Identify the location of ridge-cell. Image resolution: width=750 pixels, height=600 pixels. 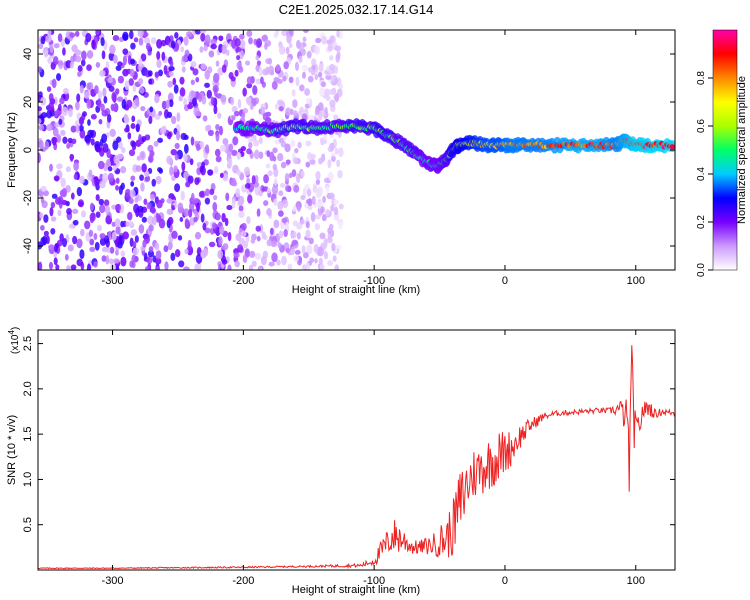
(672, 147).